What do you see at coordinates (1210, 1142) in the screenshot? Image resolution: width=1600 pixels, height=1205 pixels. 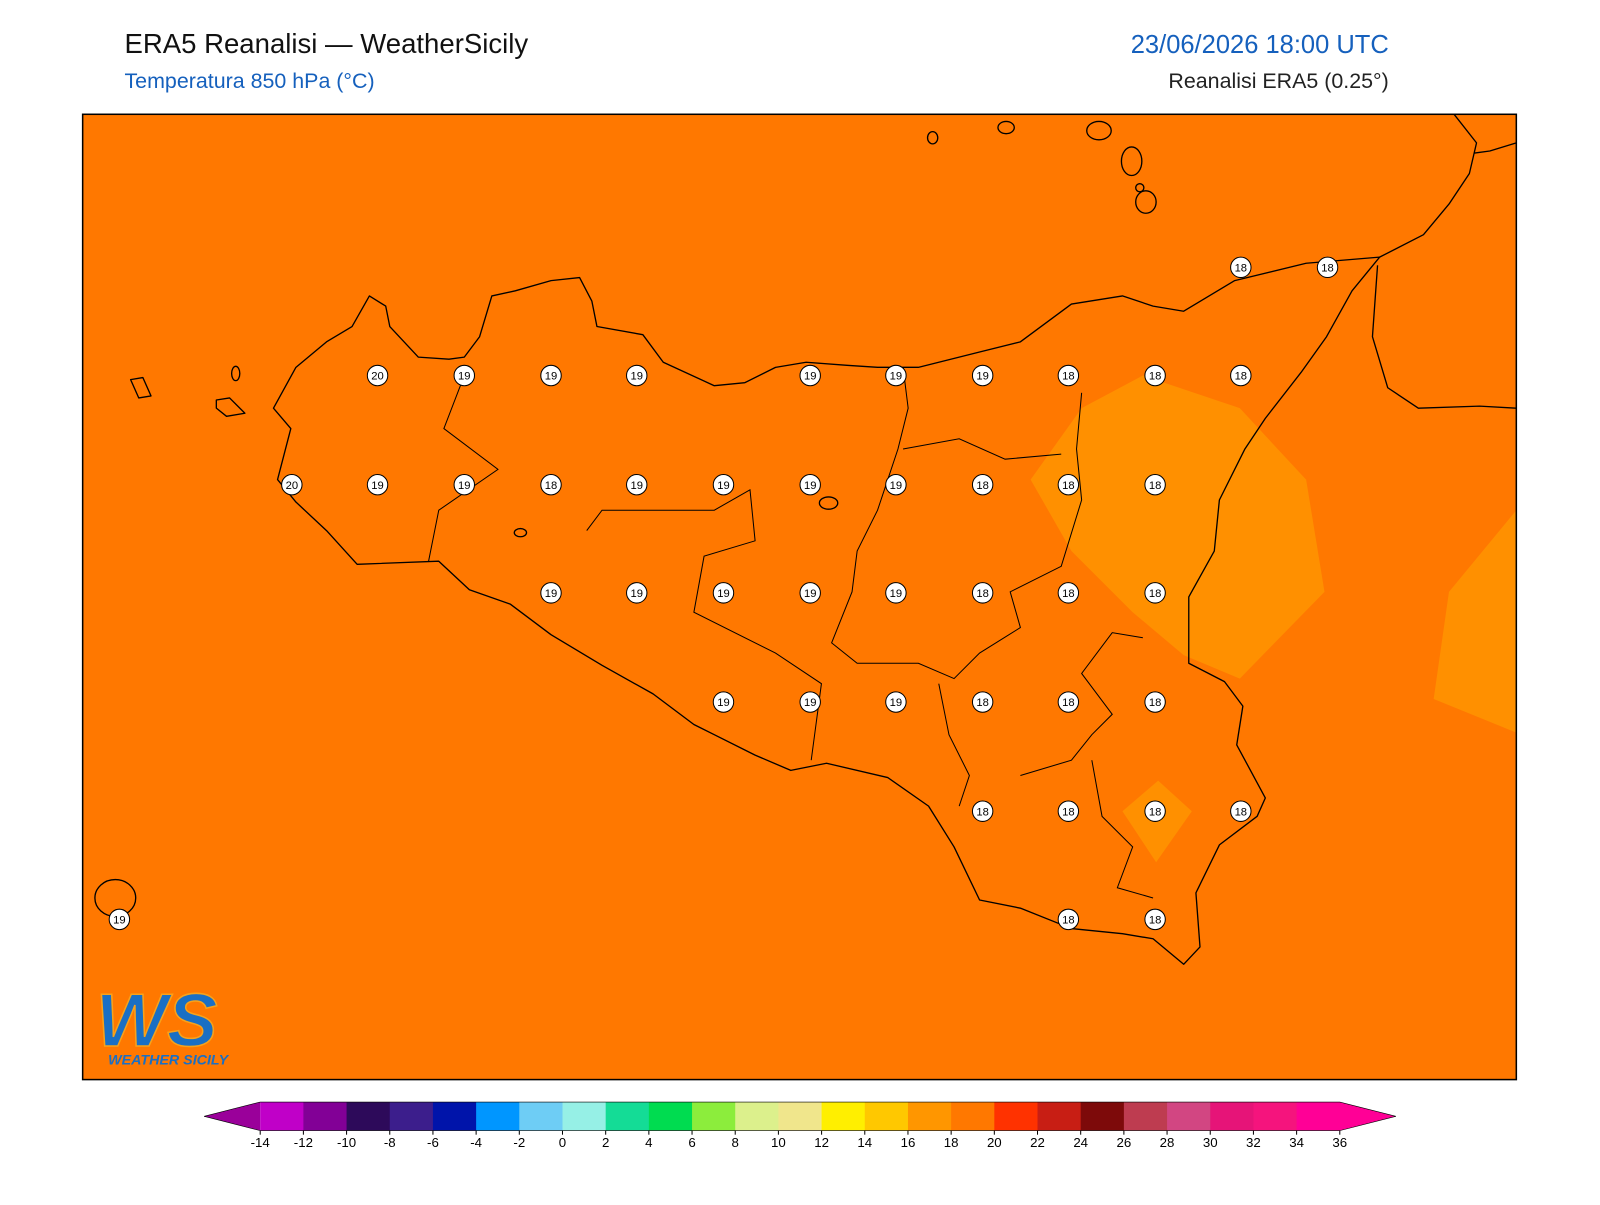 I see `colorbar-tick-label: 30` at bounding box center [1210, 1142].